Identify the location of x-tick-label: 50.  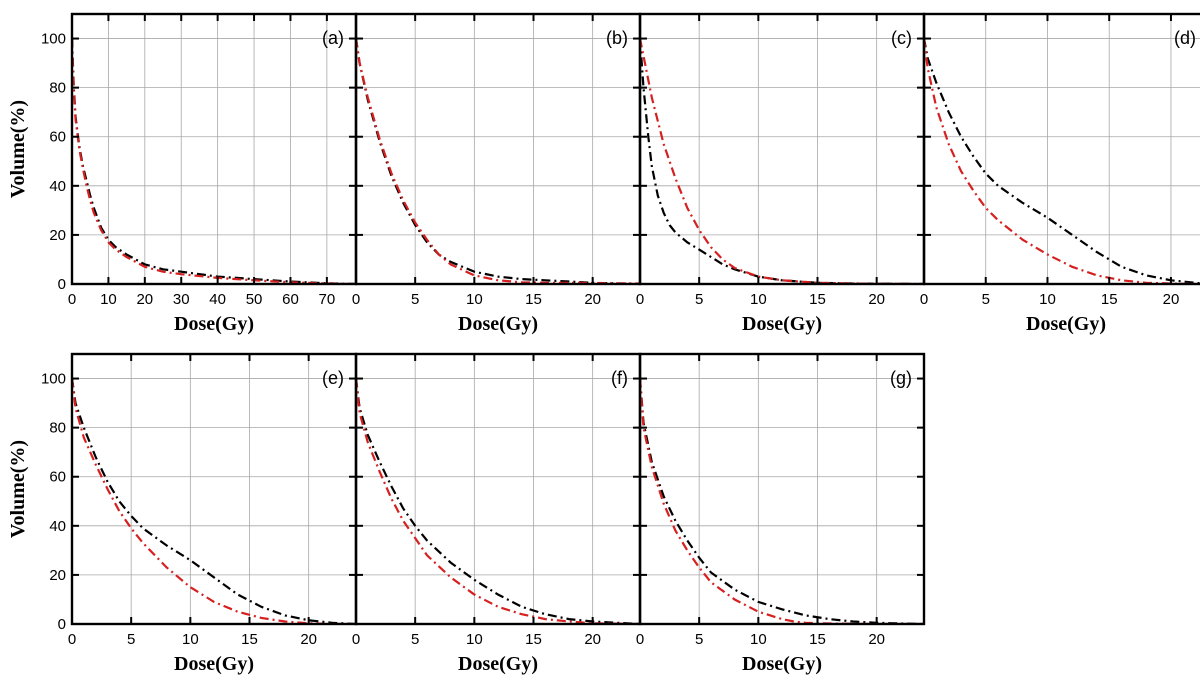
(254, 299).